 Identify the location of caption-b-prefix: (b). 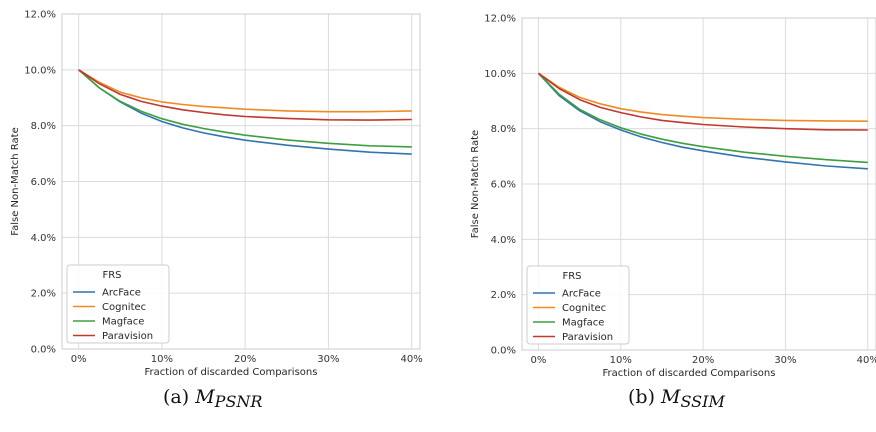
(644, 397).